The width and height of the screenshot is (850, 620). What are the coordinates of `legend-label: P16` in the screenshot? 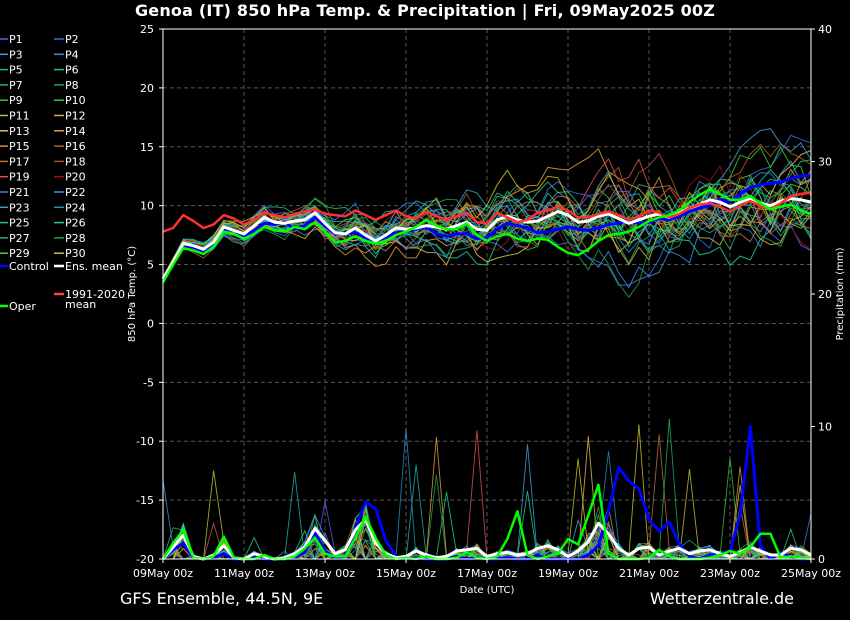 It's located at (75, 146).